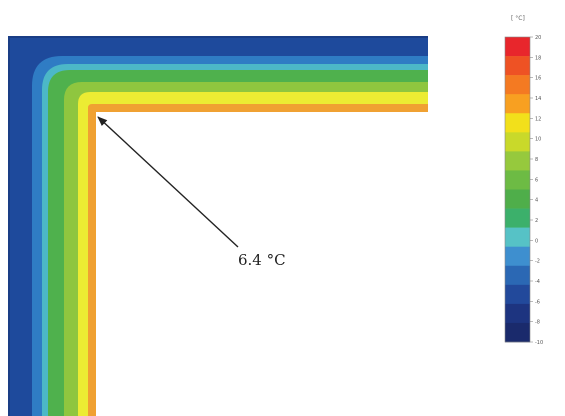 The height and width of the screenshot is (416, 565). What do you see at coordinates (537, 323) in the screenshot?
I see `legend-tick-label: -8` at bounding box center [537, 323].